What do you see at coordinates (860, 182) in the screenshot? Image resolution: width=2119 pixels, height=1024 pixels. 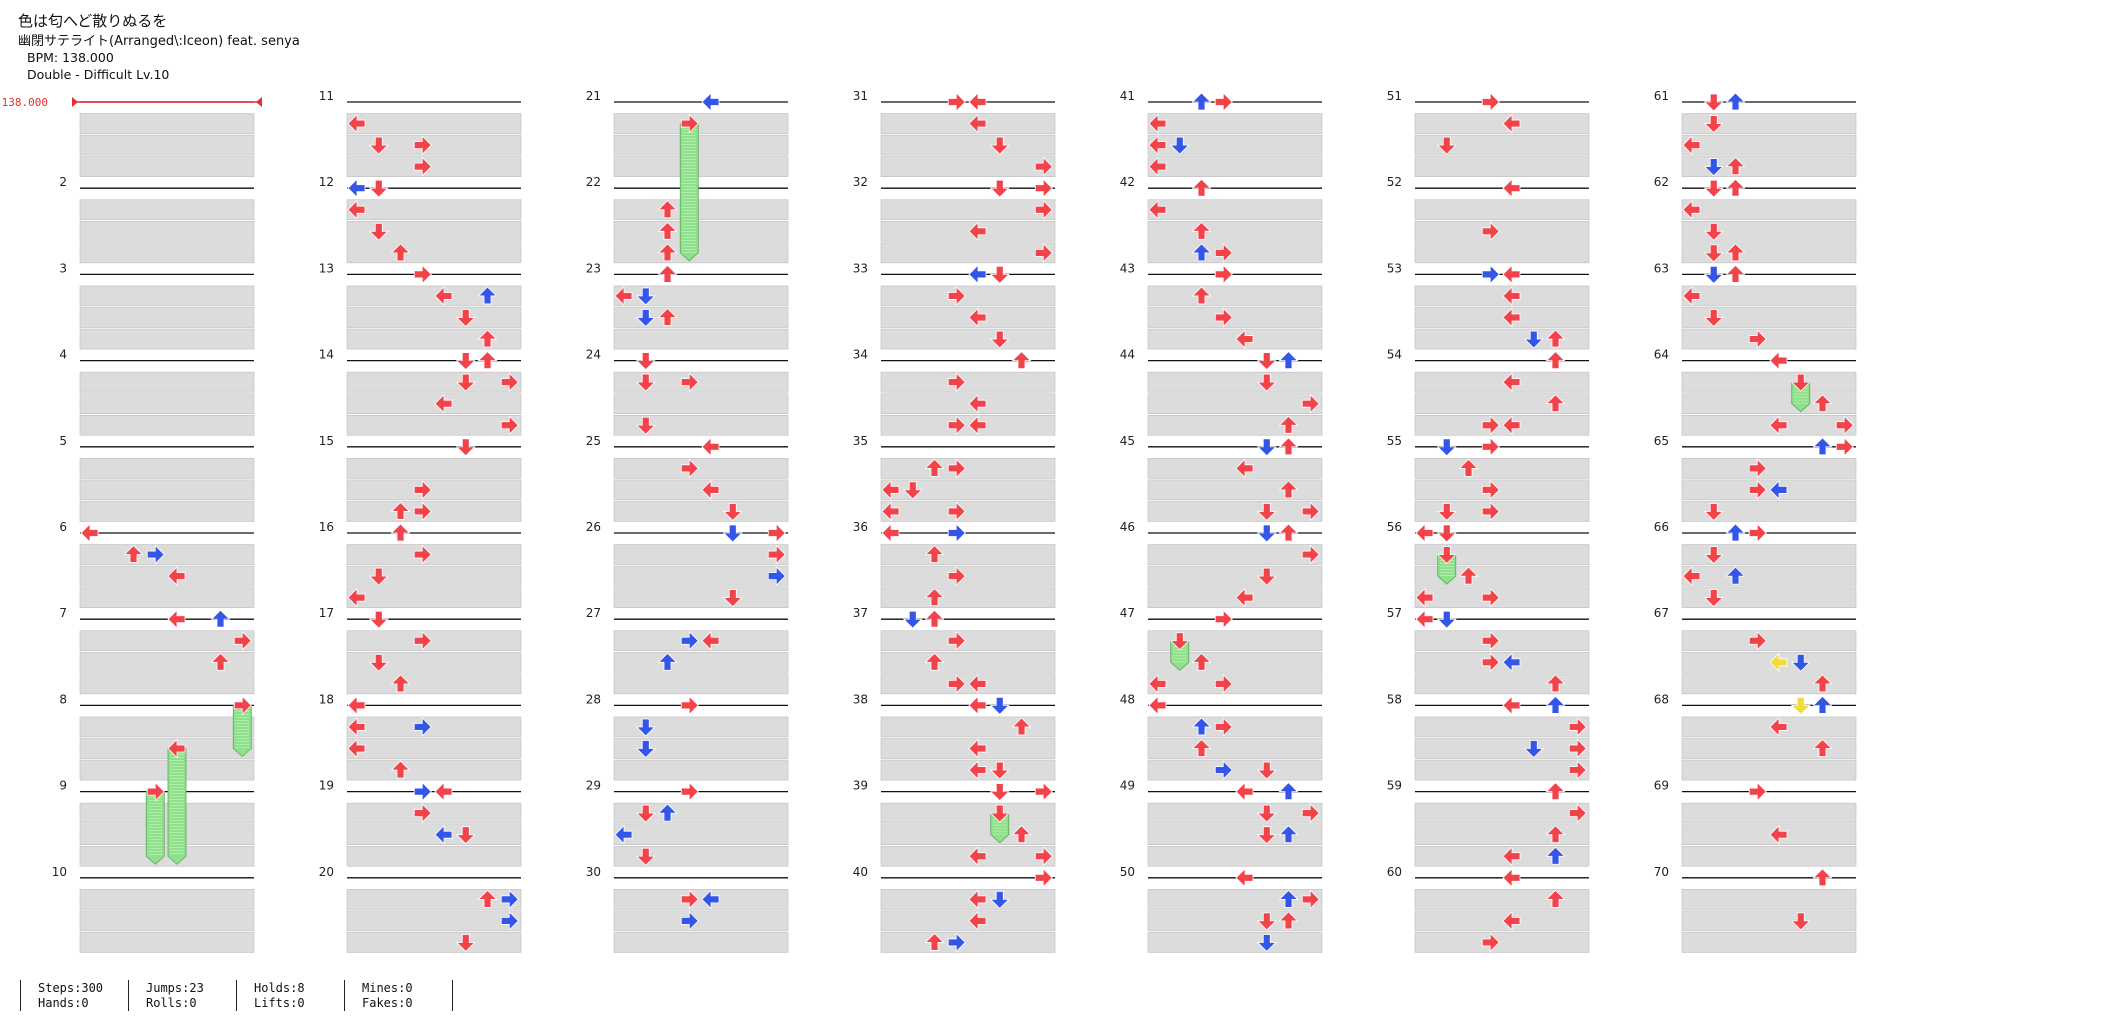 I see `measure-number: 32` at bounding box center [860, 182].